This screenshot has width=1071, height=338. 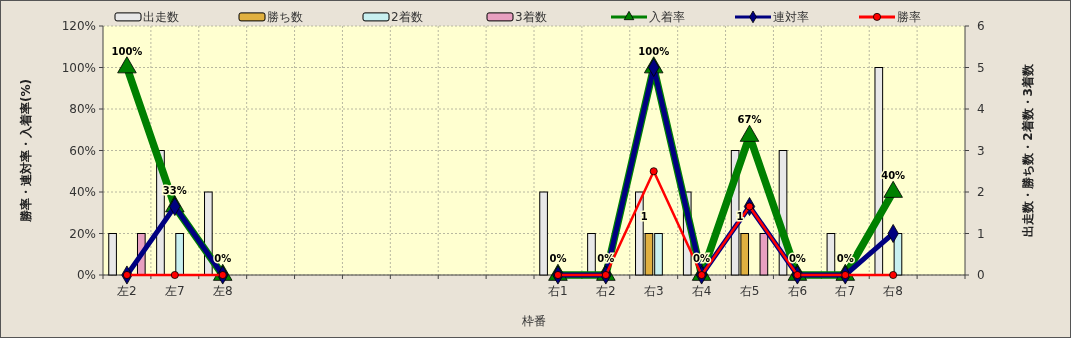 I want to click on x-tick-label: 右5, so click(x=749, y=291).